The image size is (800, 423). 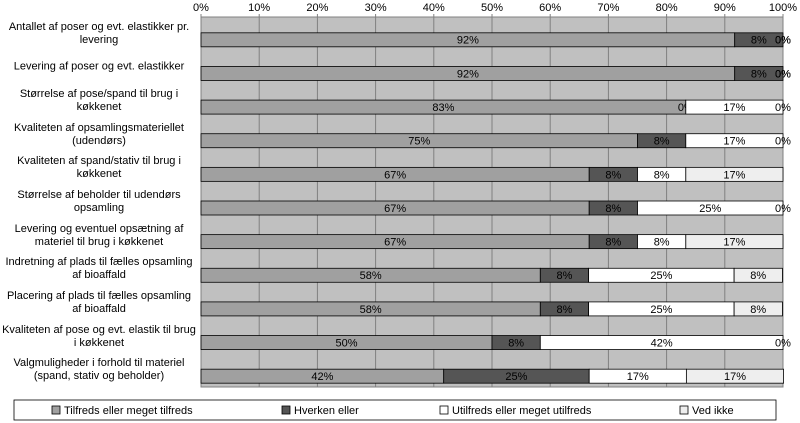 What do you see at coordinates (395, 410) in the screenshot?
I see `legend-box` at bounding box center [395, 410].